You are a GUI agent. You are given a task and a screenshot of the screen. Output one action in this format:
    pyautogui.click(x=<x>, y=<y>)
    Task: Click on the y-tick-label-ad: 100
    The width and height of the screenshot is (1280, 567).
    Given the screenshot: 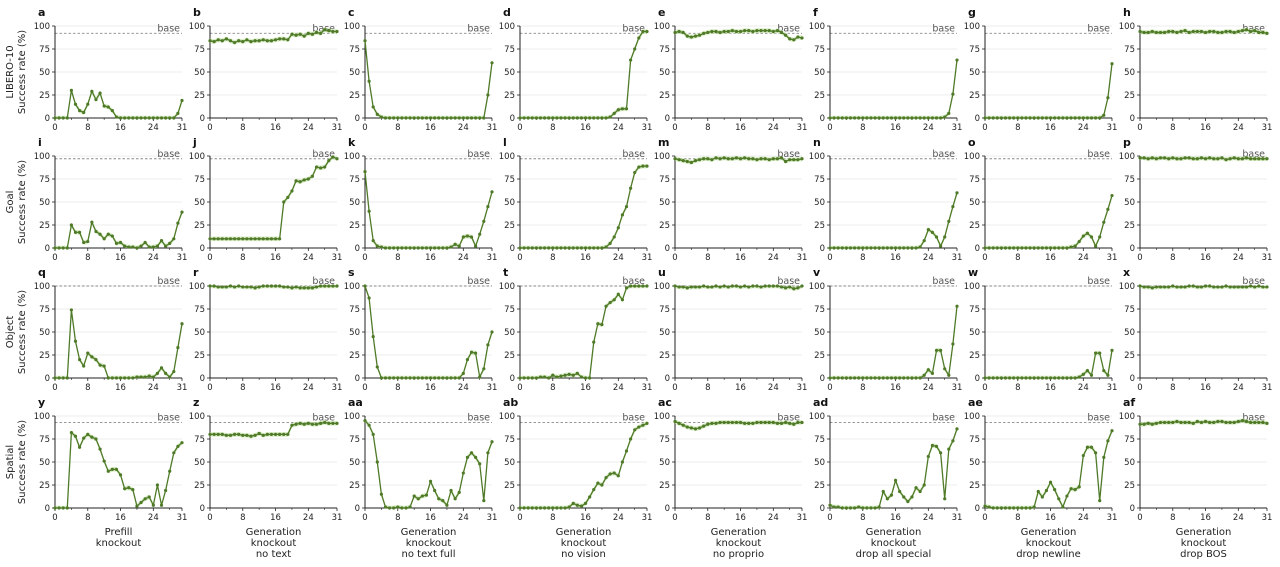 What is the action you would take?
    pyautogui.click(x=817, y=417)
    